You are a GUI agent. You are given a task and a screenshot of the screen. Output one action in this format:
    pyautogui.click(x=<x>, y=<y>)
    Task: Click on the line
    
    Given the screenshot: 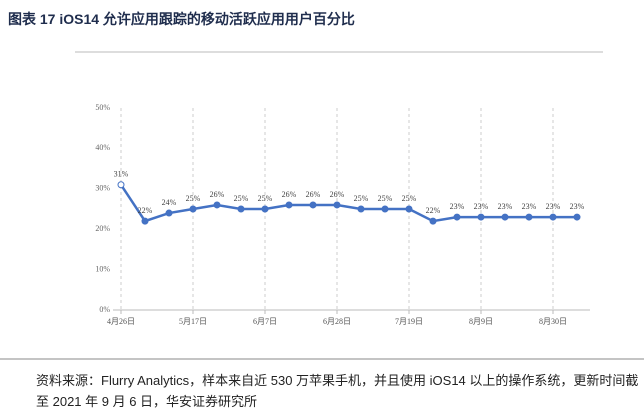 What is the action you would take?
    pyautogui.click(x=348, y=203)
    